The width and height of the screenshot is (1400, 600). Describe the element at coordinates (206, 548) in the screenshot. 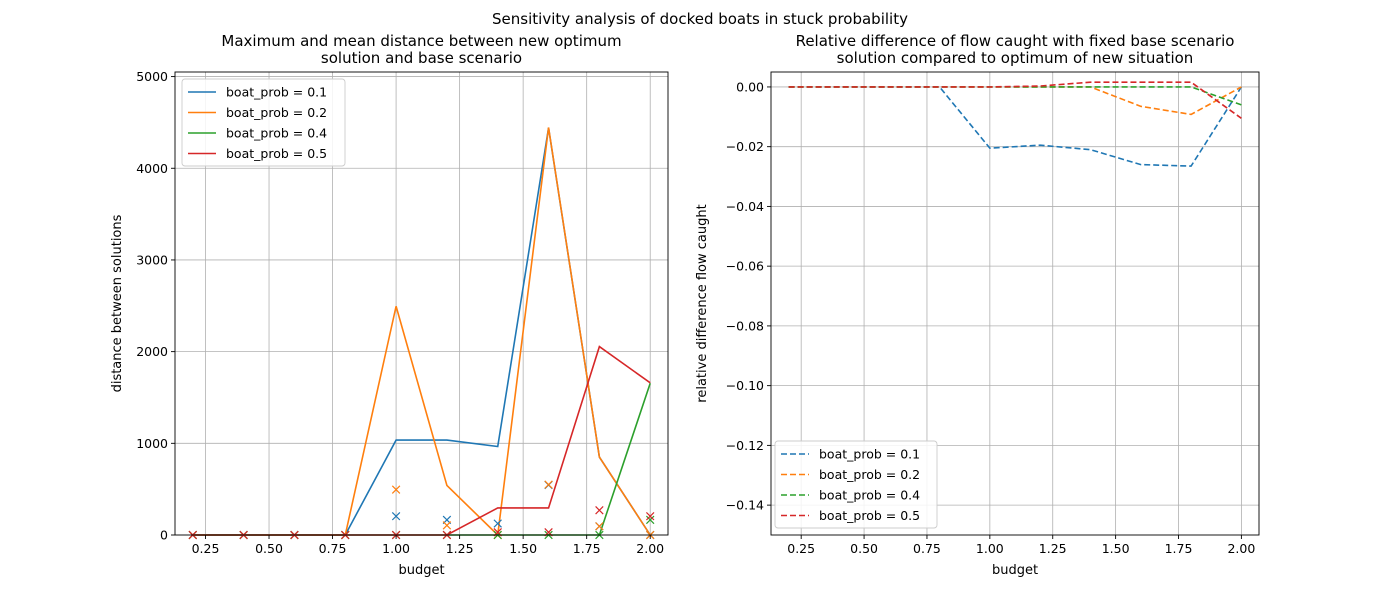

I see `chart0-xtick-label-0: 0.25` at that location.